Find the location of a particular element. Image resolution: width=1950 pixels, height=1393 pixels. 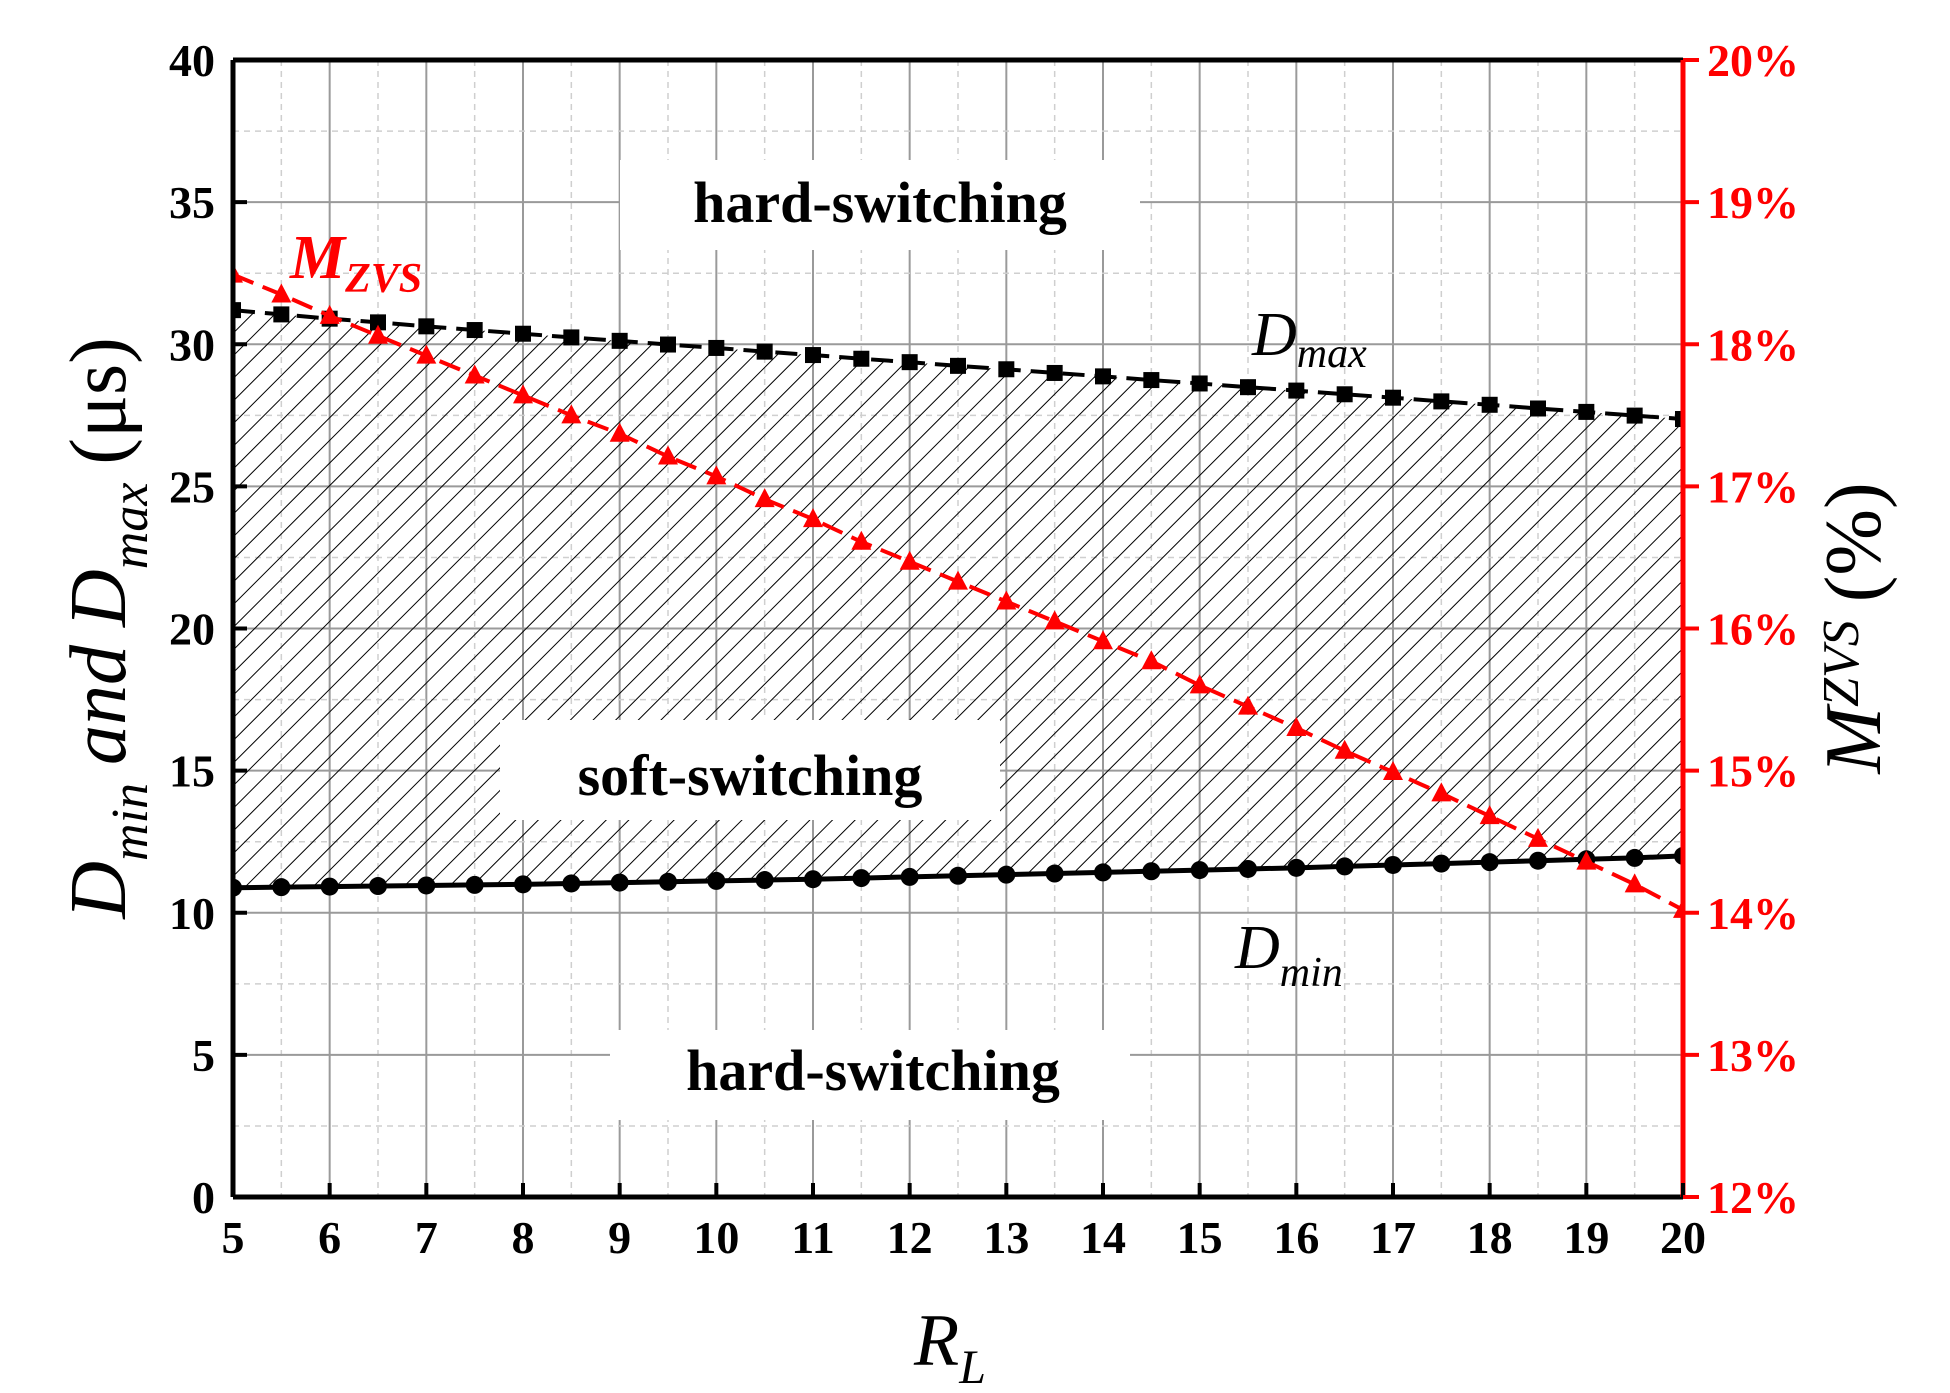

y-right-tick-label: 18% is located at coordinates (1753, 344).